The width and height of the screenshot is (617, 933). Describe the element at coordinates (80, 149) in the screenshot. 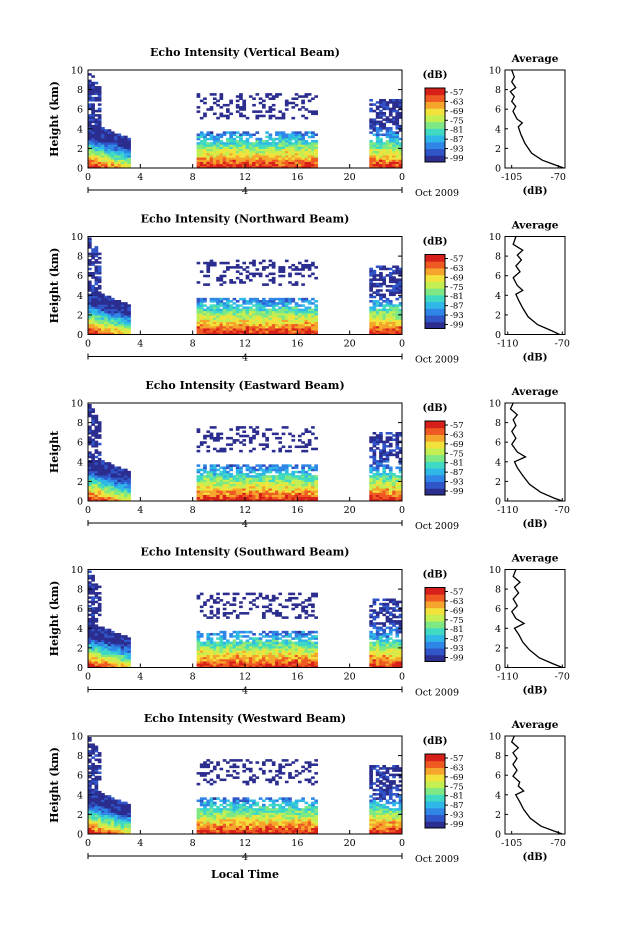

I see `y-tick-label: 2` at that location.